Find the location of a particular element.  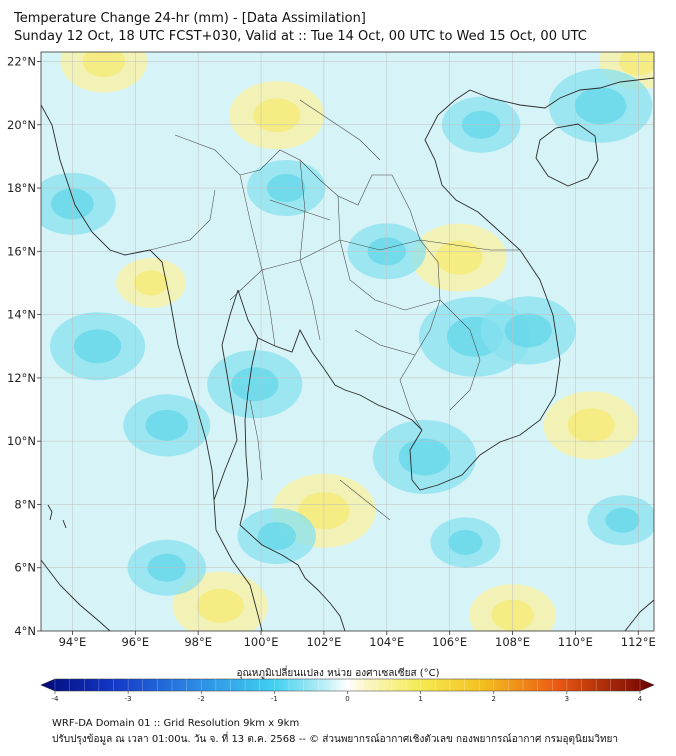

lon-tick-label: 108°E is located at coordinates (512, 642).